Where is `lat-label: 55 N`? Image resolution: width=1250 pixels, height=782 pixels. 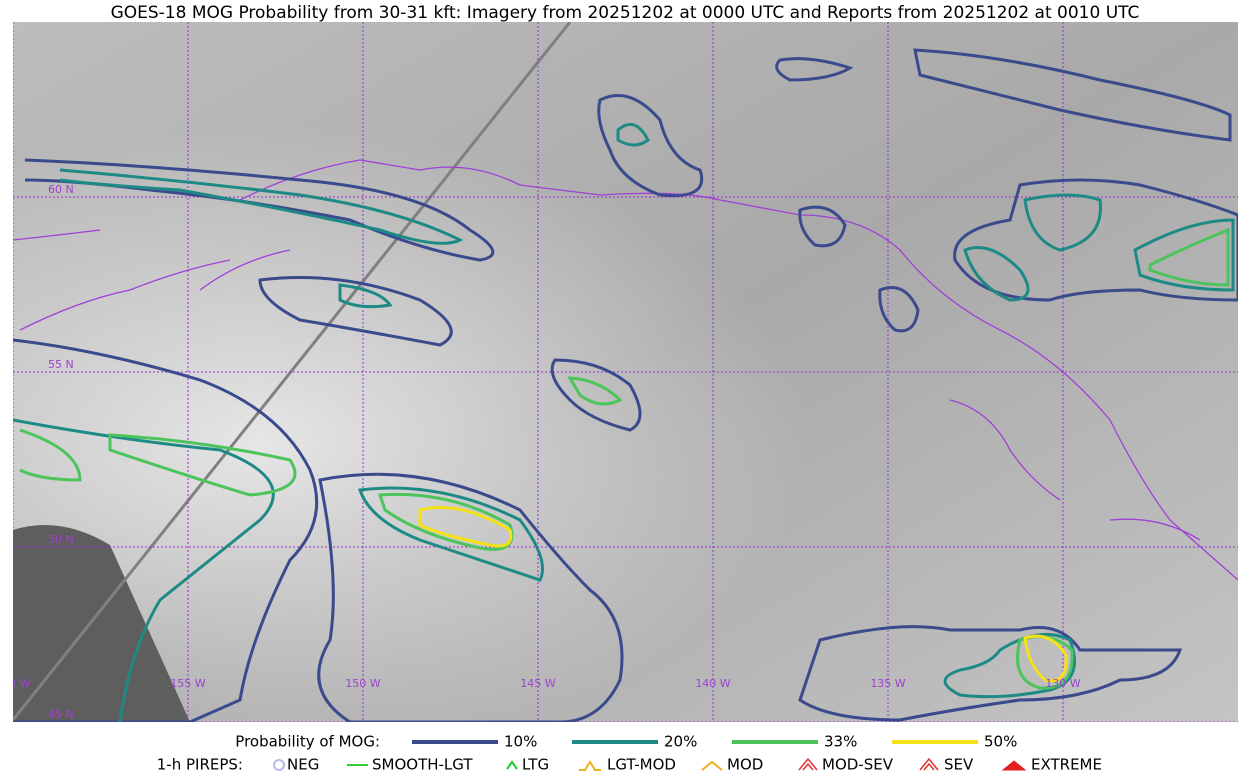 lat-label: 55 N is located at coordinates (61, 364).